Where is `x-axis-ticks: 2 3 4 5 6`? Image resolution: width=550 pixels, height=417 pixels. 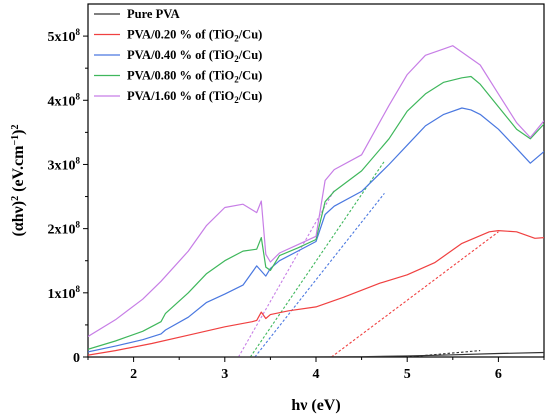
x-axis-ticks: 2 3 4 5 6 is located at coordinates (316, 369).